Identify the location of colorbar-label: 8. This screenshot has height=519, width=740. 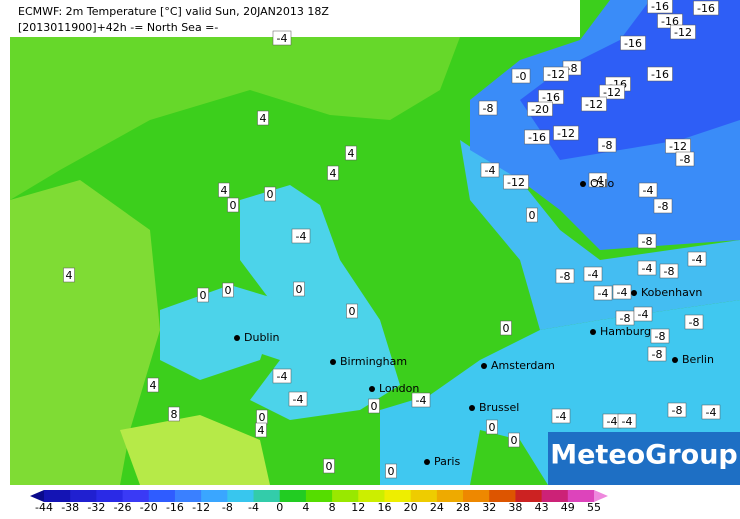
(332, 507).